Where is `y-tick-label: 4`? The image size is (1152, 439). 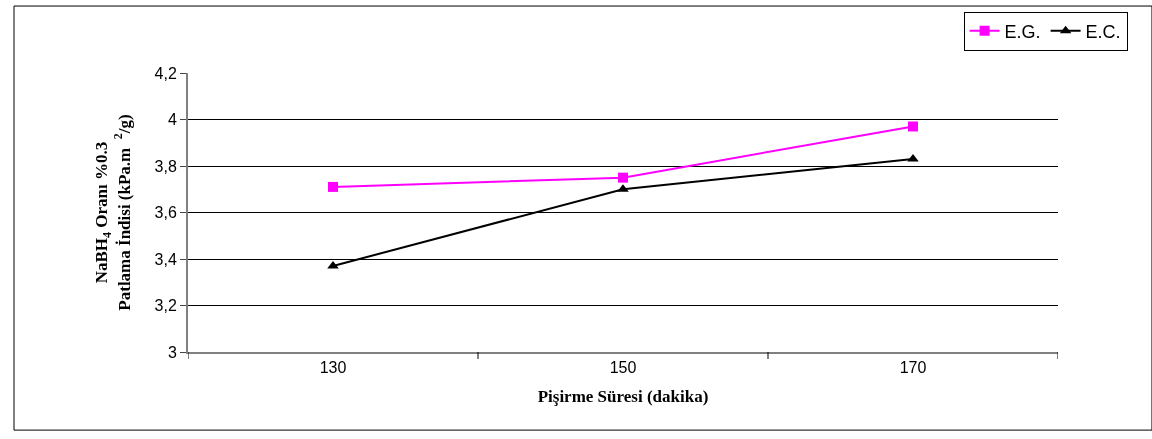
y-tick-label: 4 is located at coordinates (172, 120).